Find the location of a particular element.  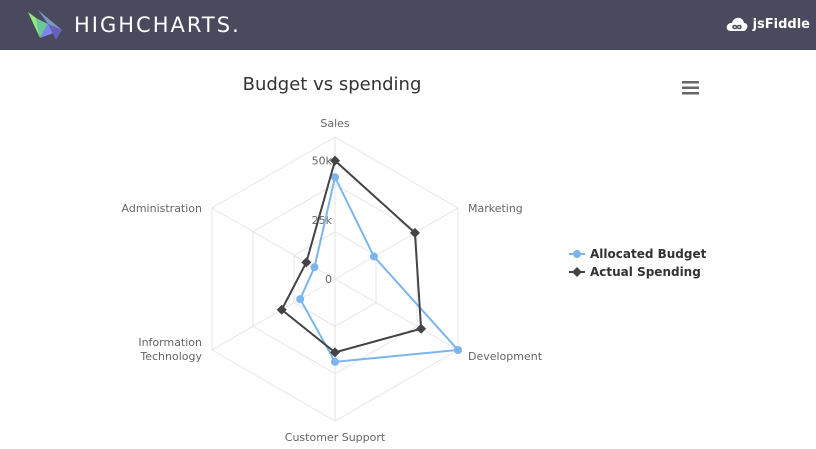

highcharts-logo-icon is located at coordinates (45, 25).